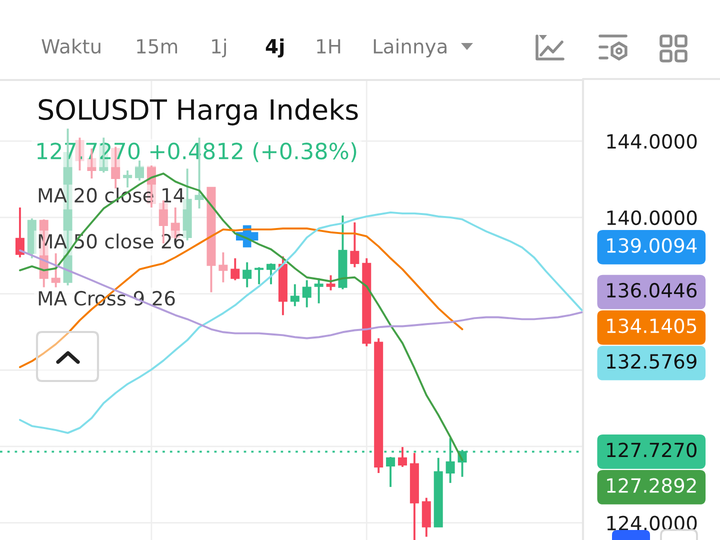 The width and height of the screenshot is (720, 540). Describe the element at coordinates (651, 361) in the screenshot. I see `text: 132.5769` at that location.